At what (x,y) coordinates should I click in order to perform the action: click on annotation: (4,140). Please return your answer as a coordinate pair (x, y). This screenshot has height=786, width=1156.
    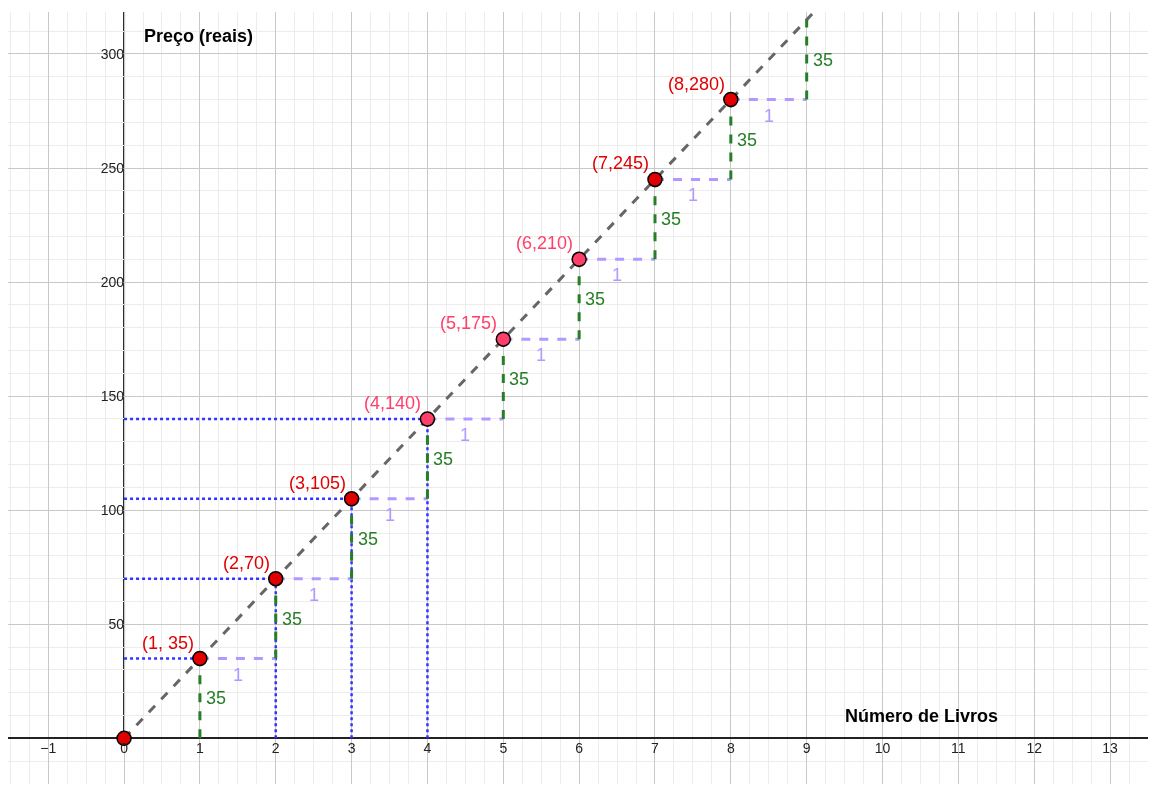
    Looking at the image, I should click on (393, 403).